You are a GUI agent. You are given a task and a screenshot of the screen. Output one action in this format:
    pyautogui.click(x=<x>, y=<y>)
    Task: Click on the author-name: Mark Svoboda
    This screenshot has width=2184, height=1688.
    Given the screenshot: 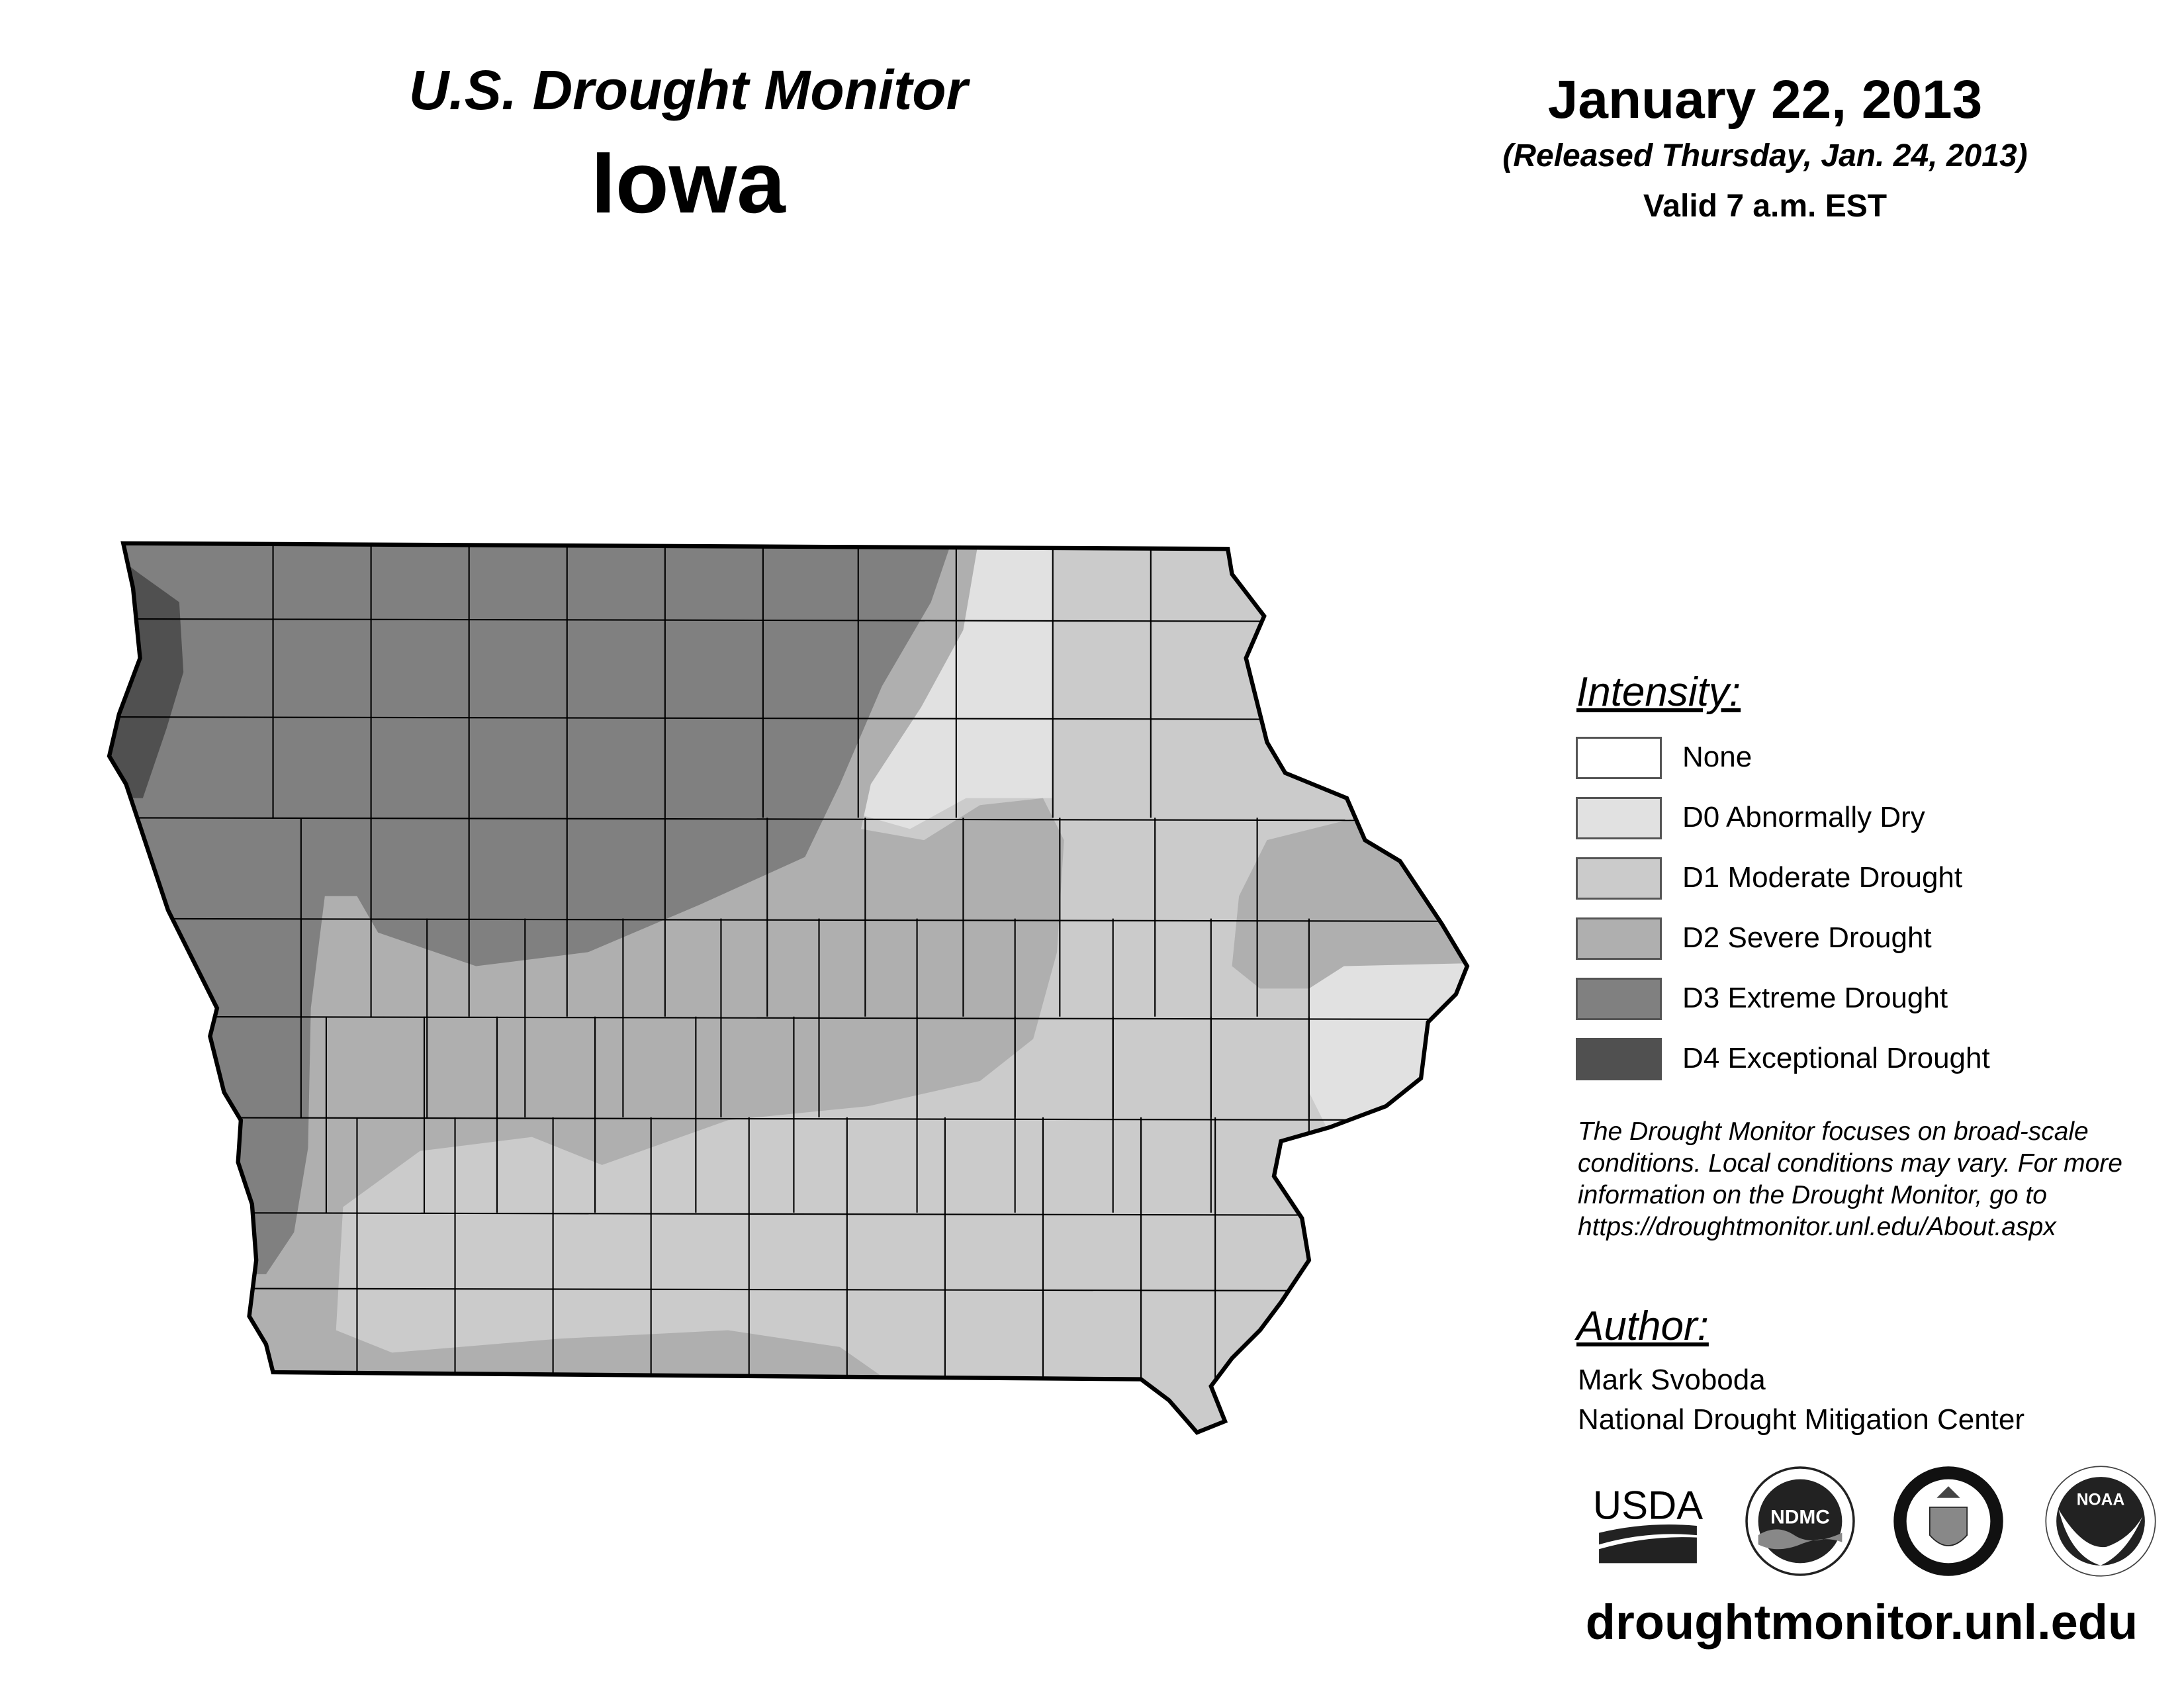 What is the action you would take?
    pyautogui.click(x=1672, y=1380)
    